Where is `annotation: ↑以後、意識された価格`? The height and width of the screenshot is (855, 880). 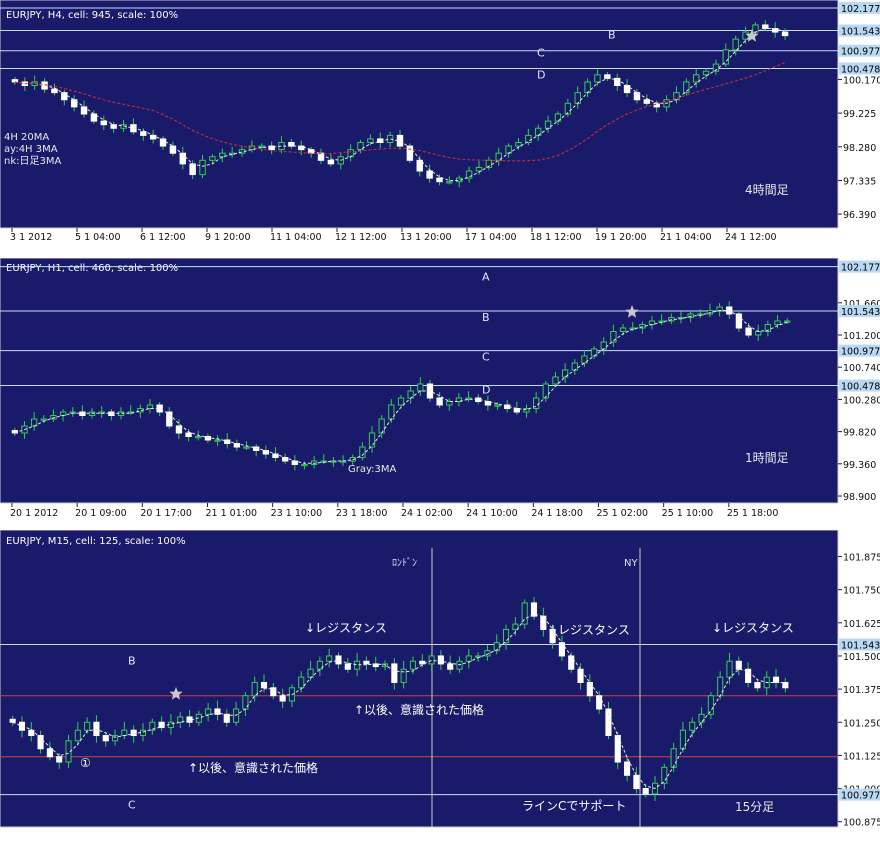 annotation: ↑以後、意識された価格 is located at coordinates (253, 767).